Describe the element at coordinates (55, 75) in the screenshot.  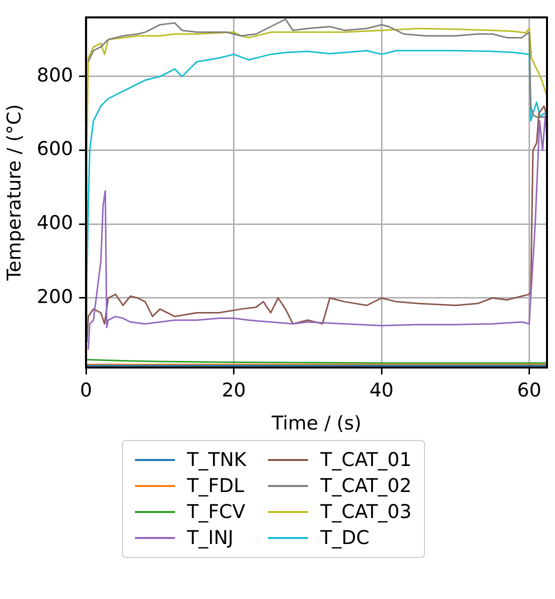
I see `y-tick-label: 800` at that location.